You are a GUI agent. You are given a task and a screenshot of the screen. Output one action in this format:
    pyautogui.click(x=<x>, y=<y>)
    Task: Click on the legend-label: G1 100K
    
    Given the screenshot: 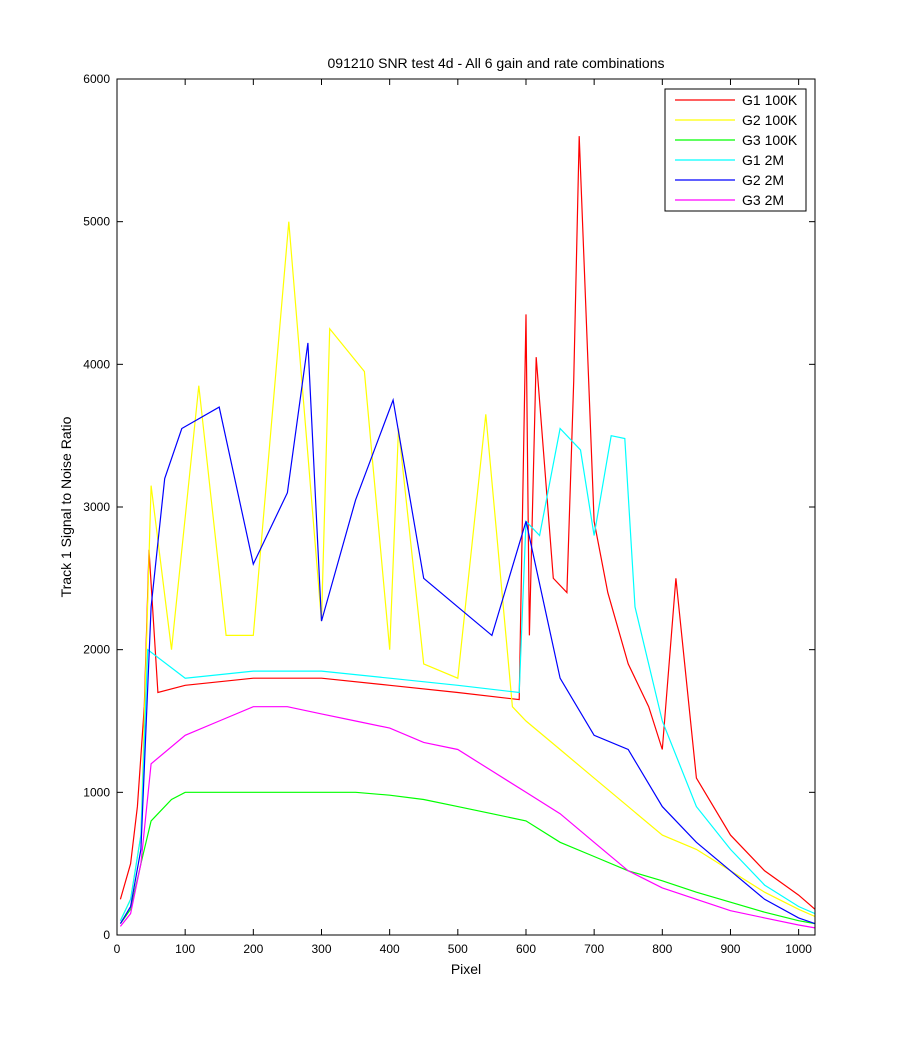 What is the action you would take?
    pyautogui.click(x=770, y=100)
    